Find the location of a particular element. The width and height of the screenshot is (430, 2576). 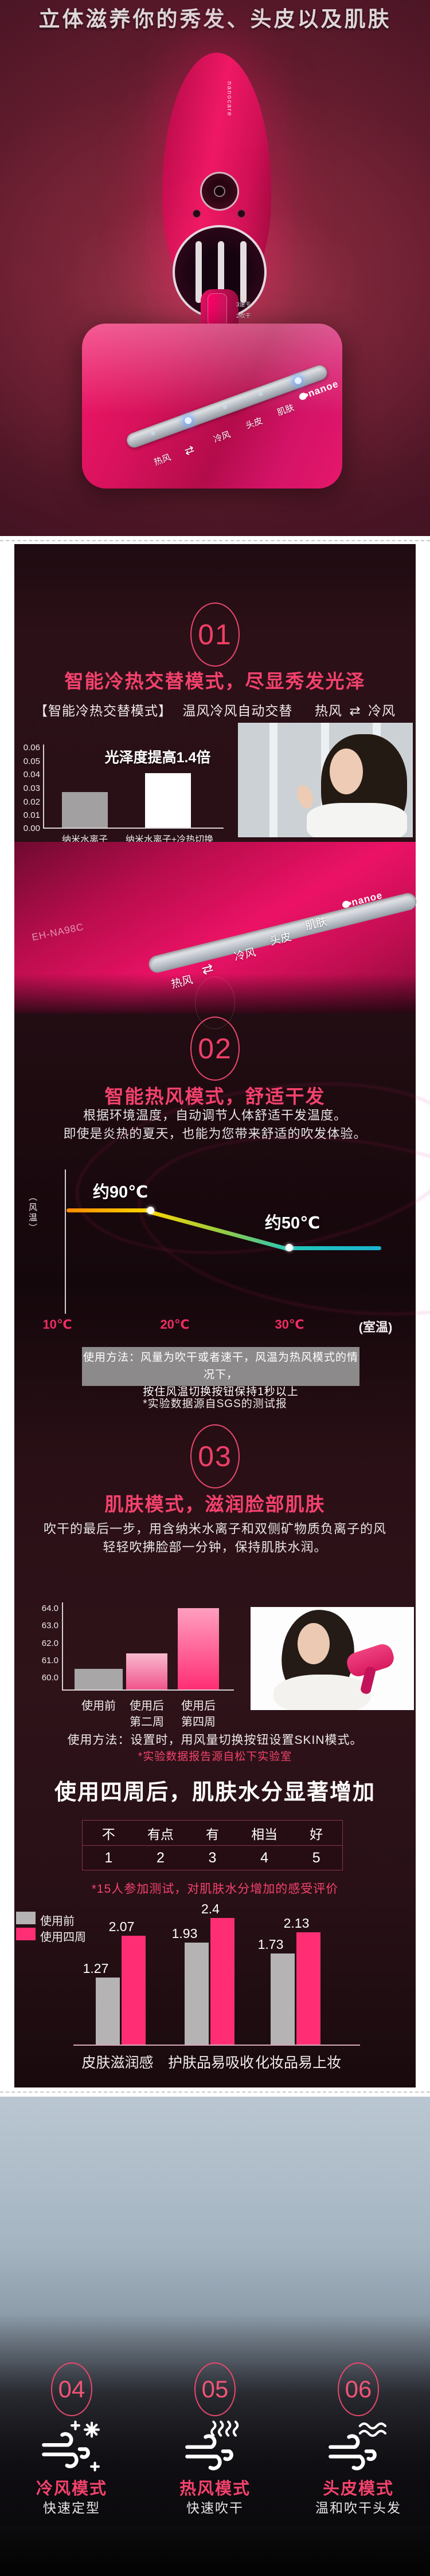

gloss-chart-x-axis is located at coordinates (133, 829).